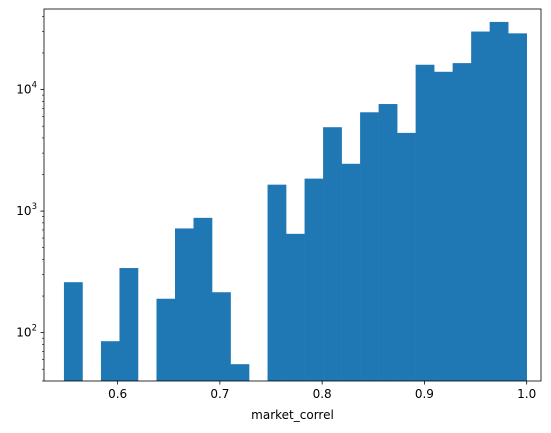 This screenshot has width=551, height=433. Describe the element at coordinates (26, 210) in the screenshot. I see `y-tick-label: 10³` at that location.